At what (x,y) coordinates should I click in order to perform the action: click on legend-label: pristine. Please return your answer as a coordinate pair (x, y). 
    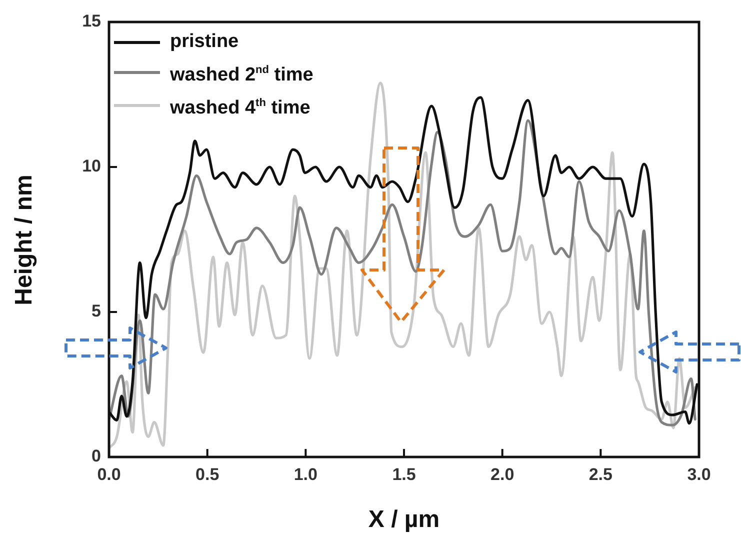
    Looking at the image, I should click on (204, 42).